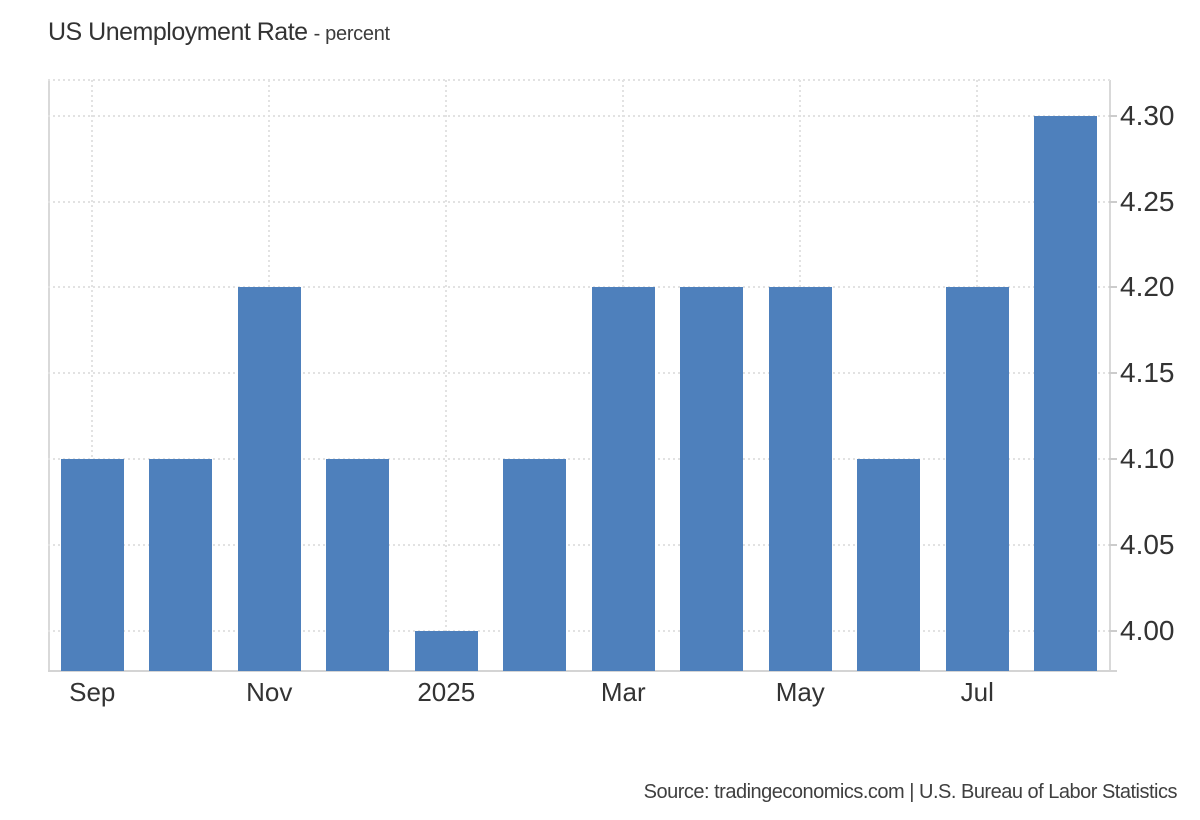 The height and width of the screenshot is (820, 1200). What do you see at coordinates (1147, 544) in the screenshot?
I see `y-axis-label: 4.05` at bounding box center [1147, 544].